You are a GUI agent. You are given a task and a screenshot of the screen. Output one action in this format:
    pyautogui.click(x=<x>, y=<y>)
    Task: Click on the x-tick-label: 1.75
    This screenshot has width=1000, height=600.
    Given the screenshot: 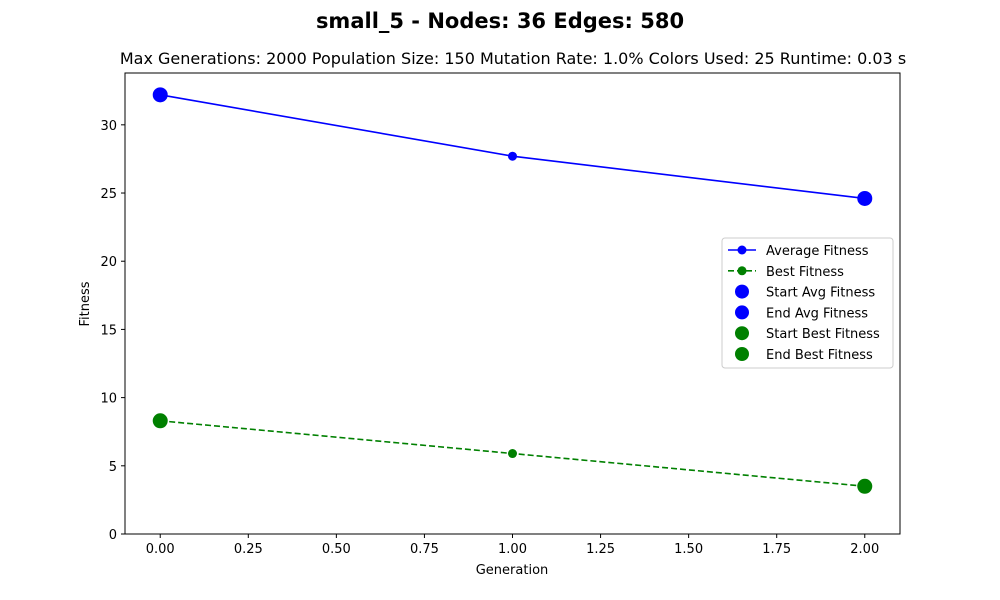 What is the action you would take?
    pyautogui.click(x=776, y=549)
    